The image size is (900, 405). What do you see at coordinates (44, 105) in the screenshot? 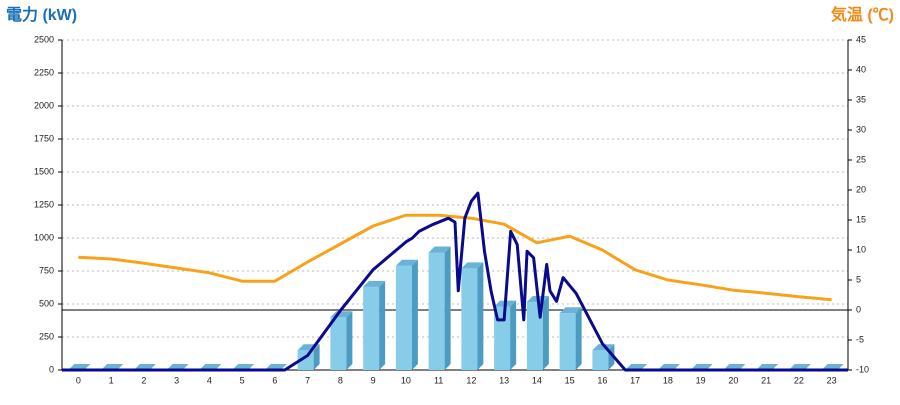
I see `y-tick-label: 2000` at bounding box center [44, 105].